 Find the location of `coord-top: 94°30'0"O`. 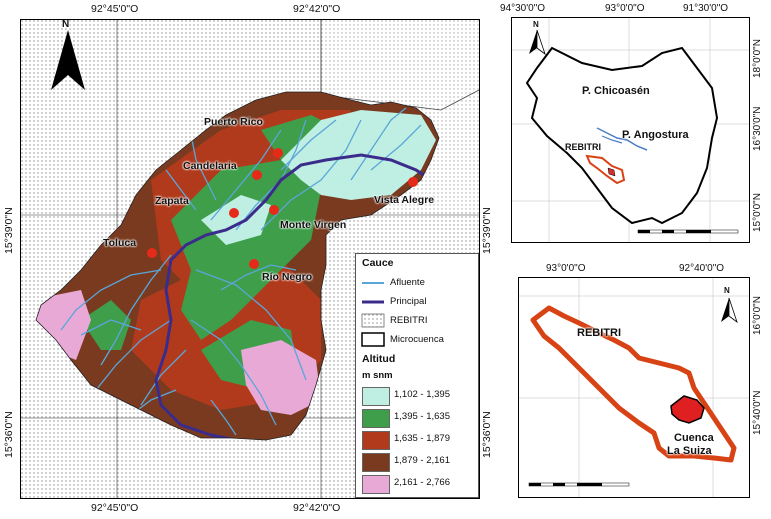

coord-top: 94°30'0"O is located at coordinates (523, 8).